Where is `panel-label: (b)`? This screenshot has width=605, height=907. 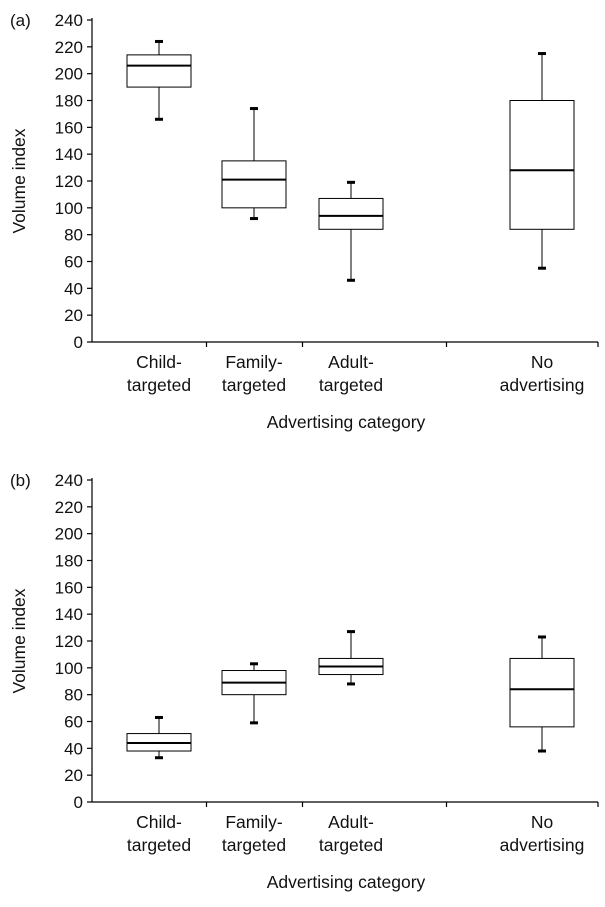 panel-label: (b) is located at coordinates (20, 480).